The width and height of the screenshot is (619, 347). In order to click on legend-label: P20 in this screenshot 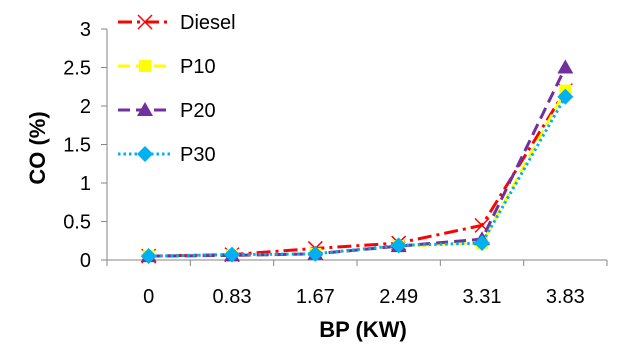, I will do `click(198, 111)`.